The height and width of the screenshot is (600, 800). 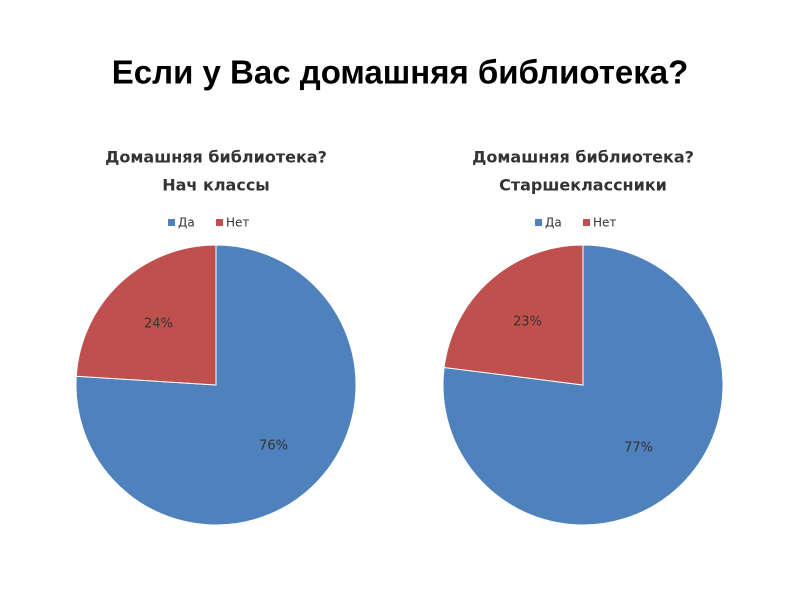 What do you see at coordinates (527, 321) in the screenshot?
I see `value-label: 23%` at bounding box center [527, 321].